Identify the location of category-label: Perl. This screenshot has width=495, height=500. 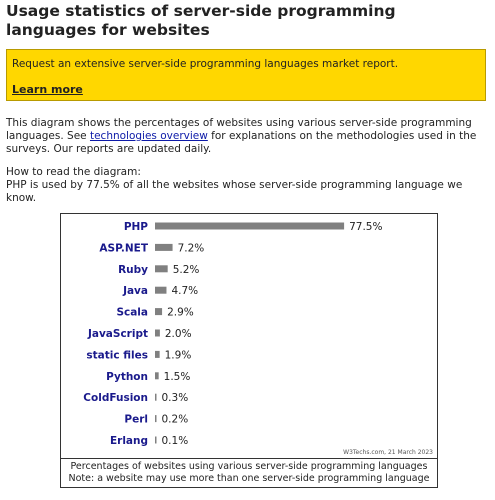
(136, 420).